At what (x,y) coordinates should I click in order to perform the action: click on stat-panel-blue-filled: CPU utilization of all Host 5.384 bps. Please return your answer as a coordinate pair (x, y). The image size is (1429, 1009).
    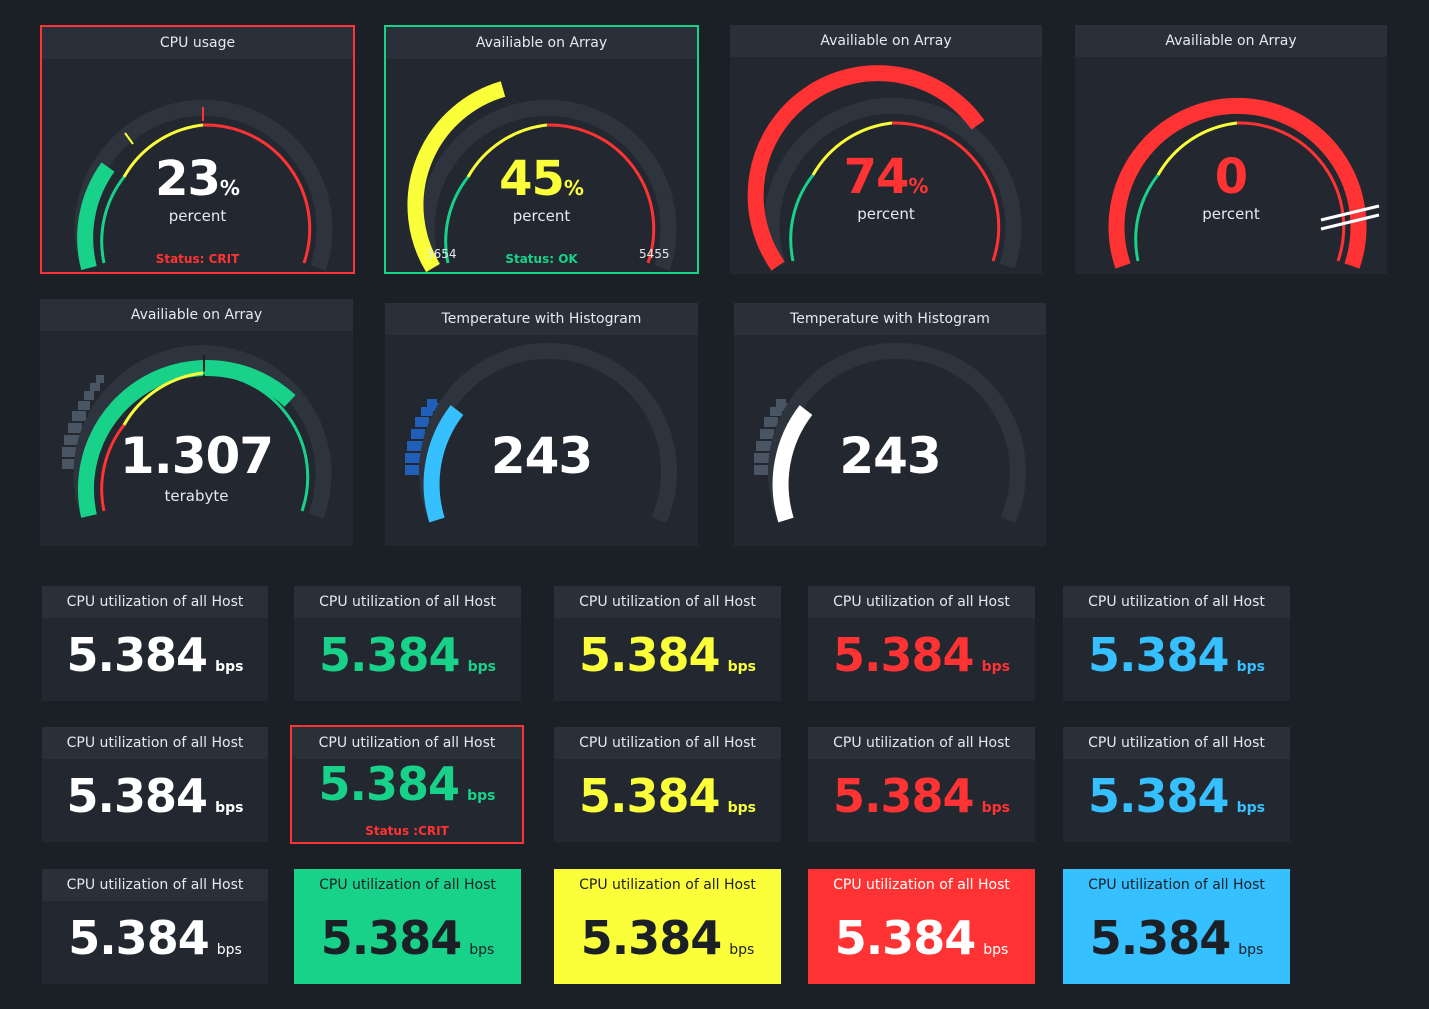
    Looking at the image, I should click on (1176, 926).